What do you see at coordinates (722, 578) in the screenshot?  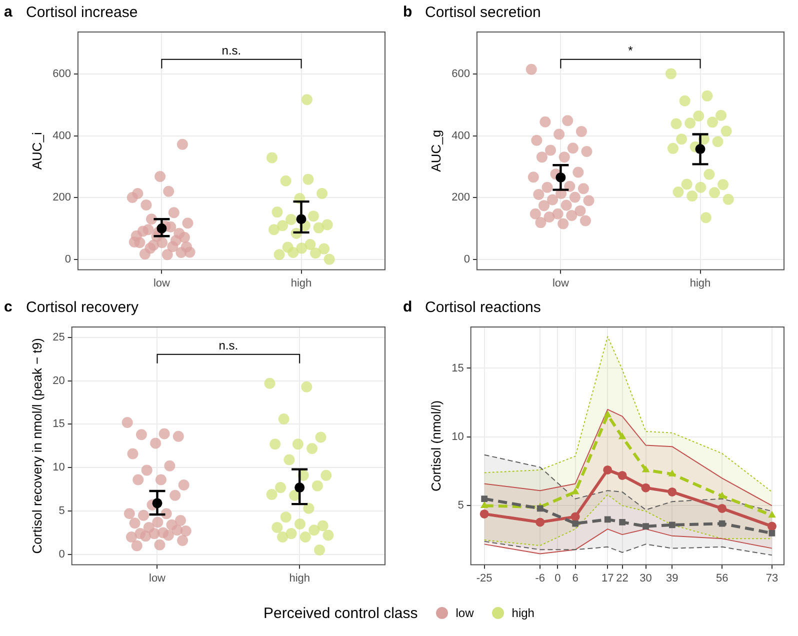 I see `x-tick-label: 56` at bounding box center [722, 578].